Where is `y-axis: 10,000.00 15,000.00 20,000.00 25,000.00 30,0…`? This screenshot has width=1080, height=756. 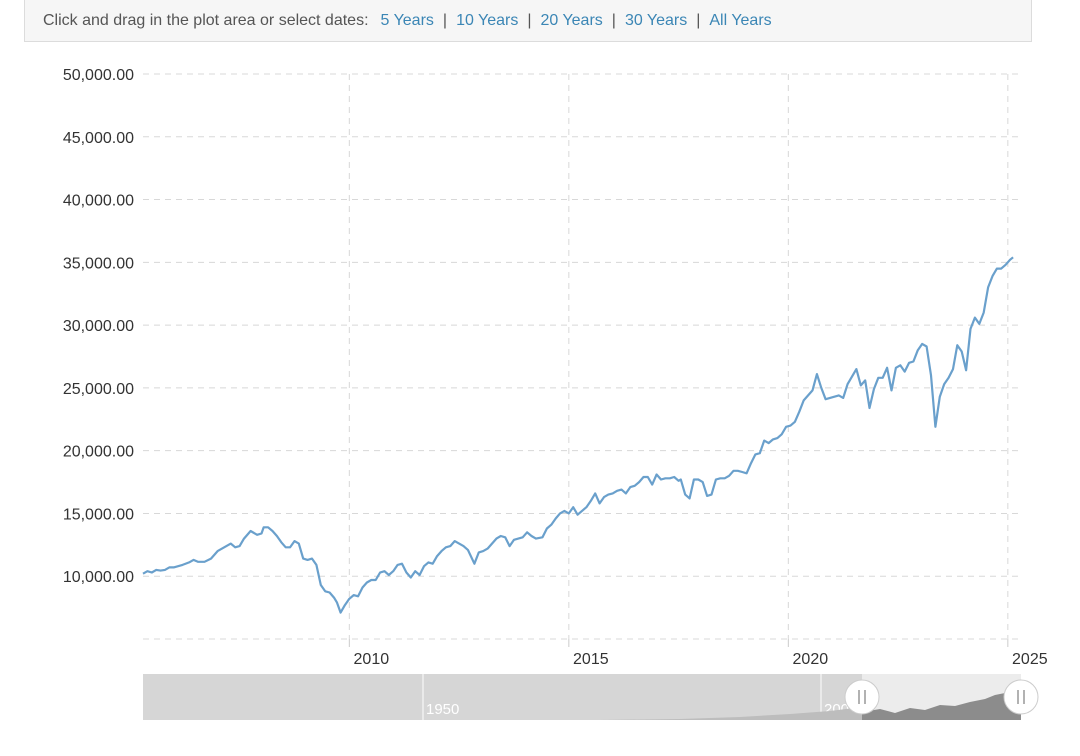 y-axis: 10,000.00 15,000.00 20,000.00 25,000.00 30,0… is located at coordinates (98, 326).